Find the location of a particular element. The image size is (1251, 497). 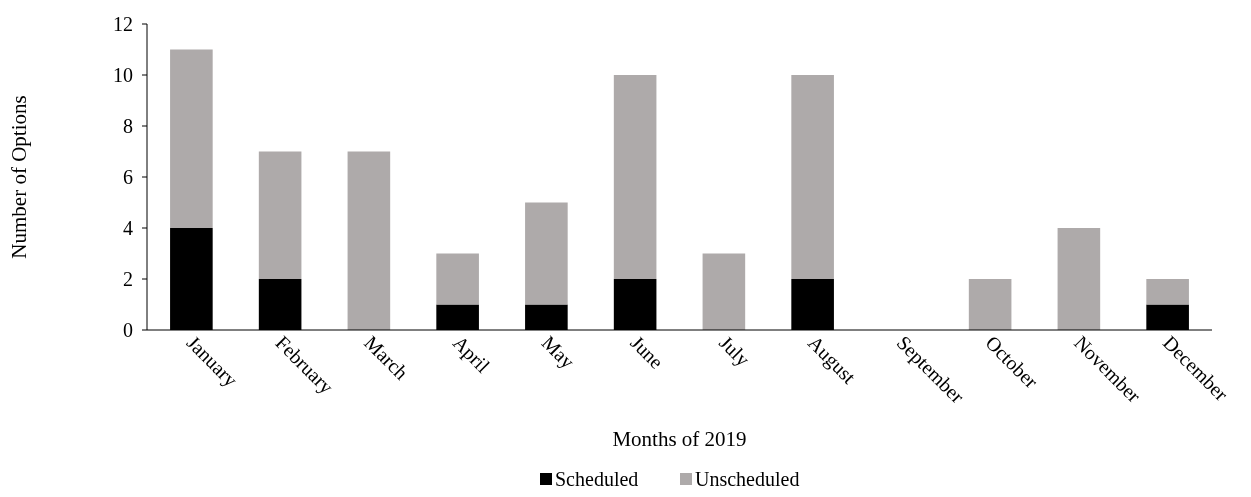

legend-label: Unscheduled is located at coordinates (747, 479).